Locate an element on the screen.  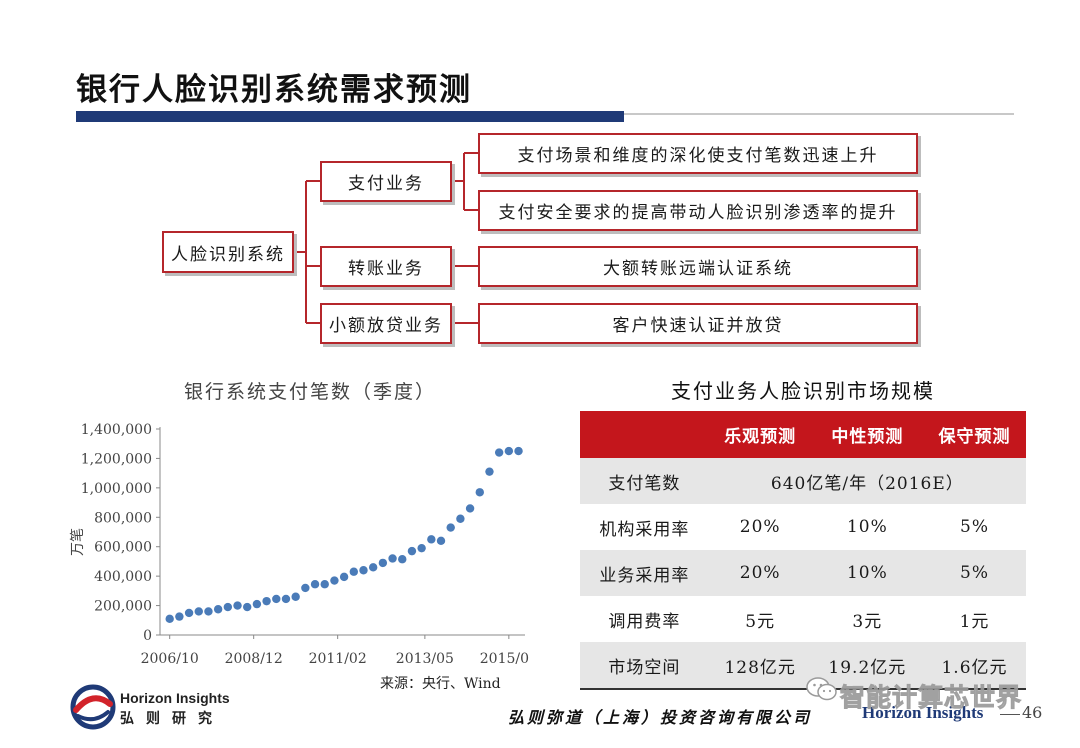
table-header-neutral: 中性预测 is located at coordinates (867, 434).